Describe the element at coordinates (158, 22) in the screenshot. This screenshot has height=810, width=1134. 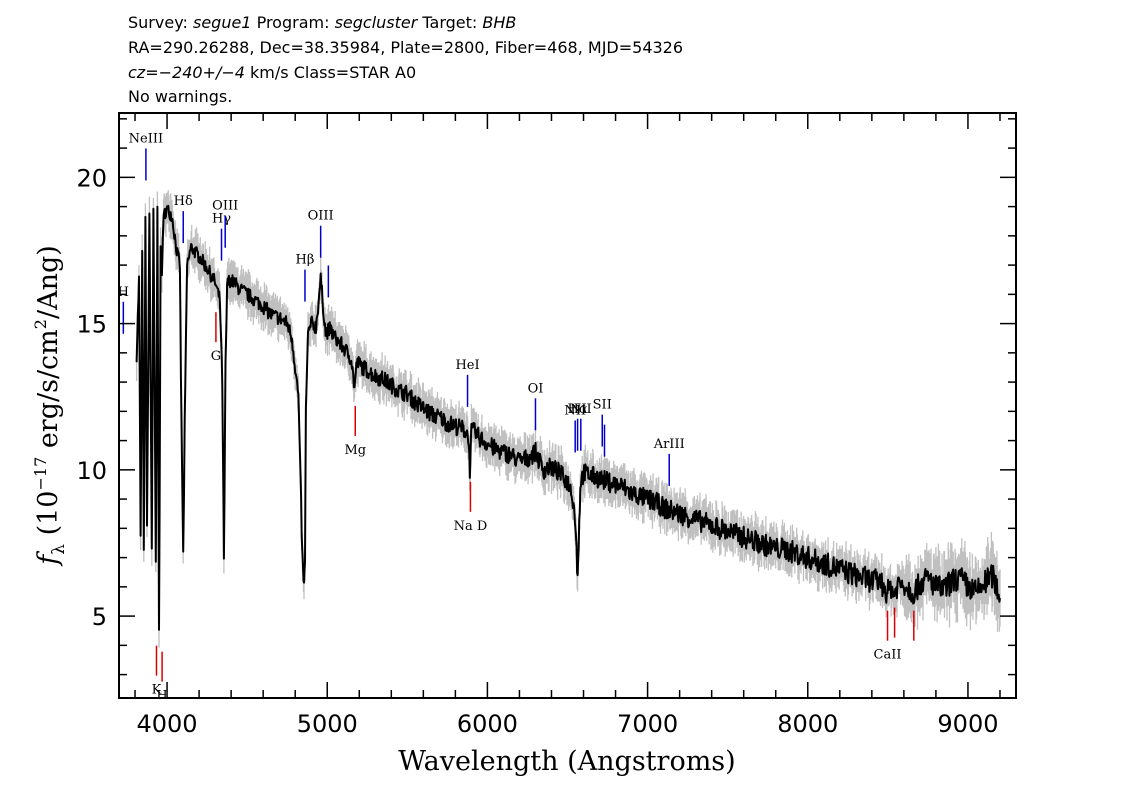
I see `survey-label: Survey:` at that location.